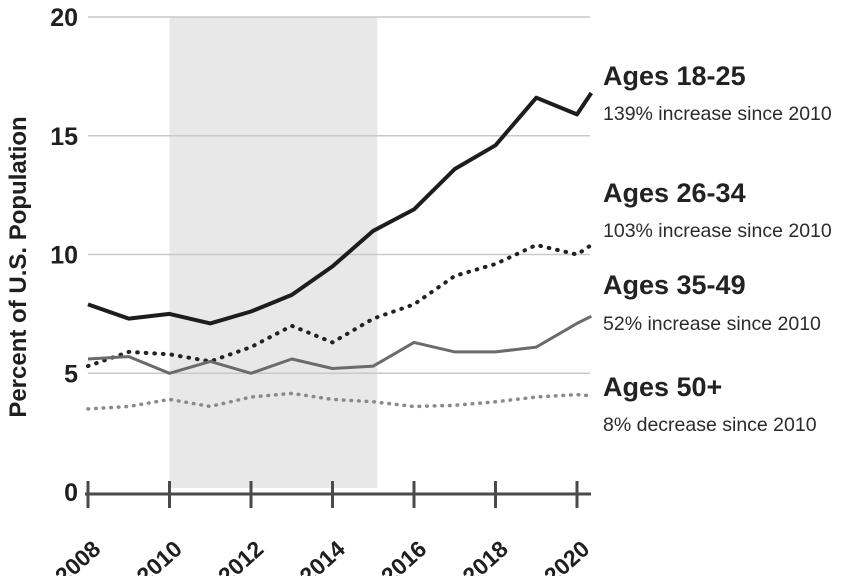 The image size is (851, 576). Describe the element at coordinates (717, 114) in the screenshot. I see `legend-caption-ages-18-25: 139% increase since 2010` at that location.